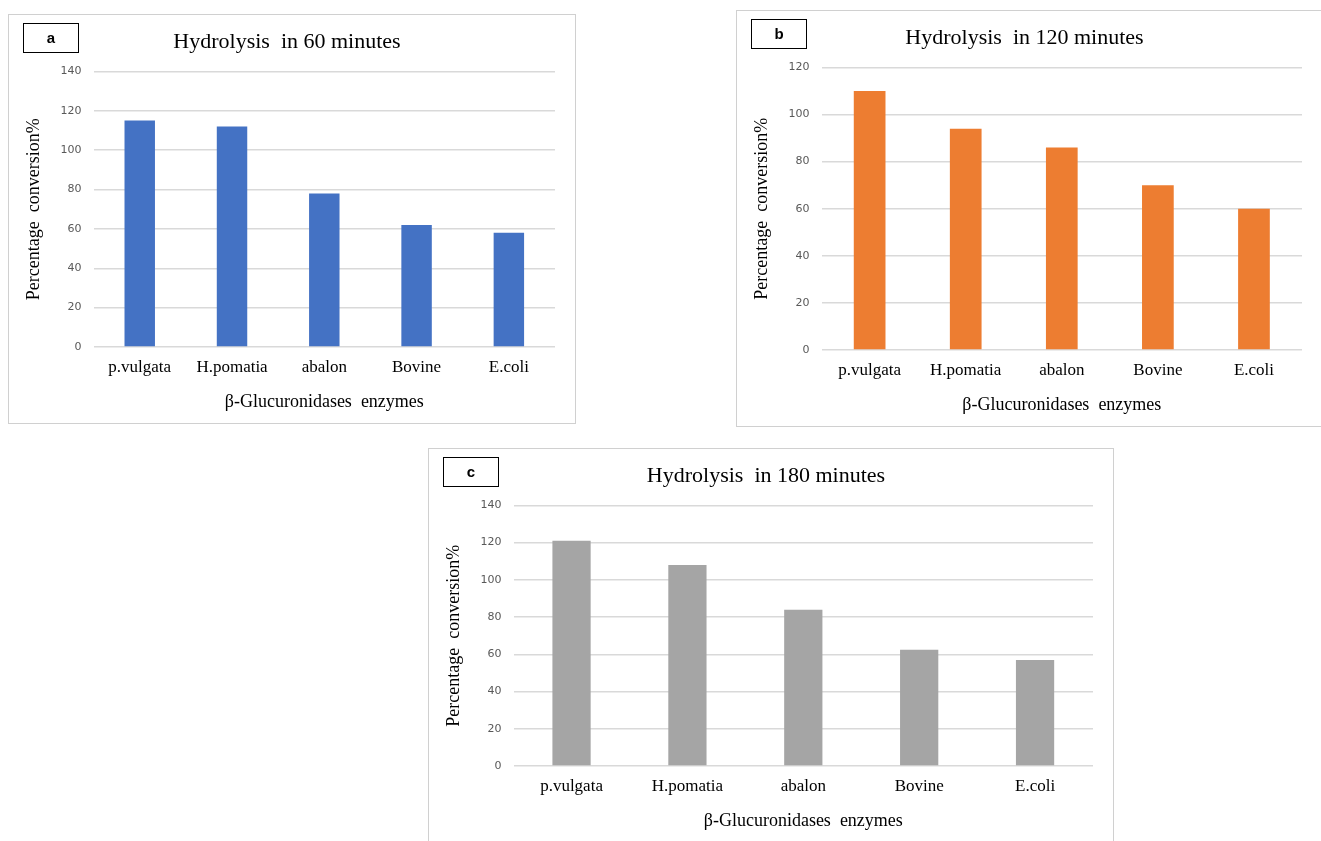  What do you see at coordinates (287, 40) in the screenshot?
I see `chart-title: Hydrolysis in 60 minutes` at bounding box center [287, 40].